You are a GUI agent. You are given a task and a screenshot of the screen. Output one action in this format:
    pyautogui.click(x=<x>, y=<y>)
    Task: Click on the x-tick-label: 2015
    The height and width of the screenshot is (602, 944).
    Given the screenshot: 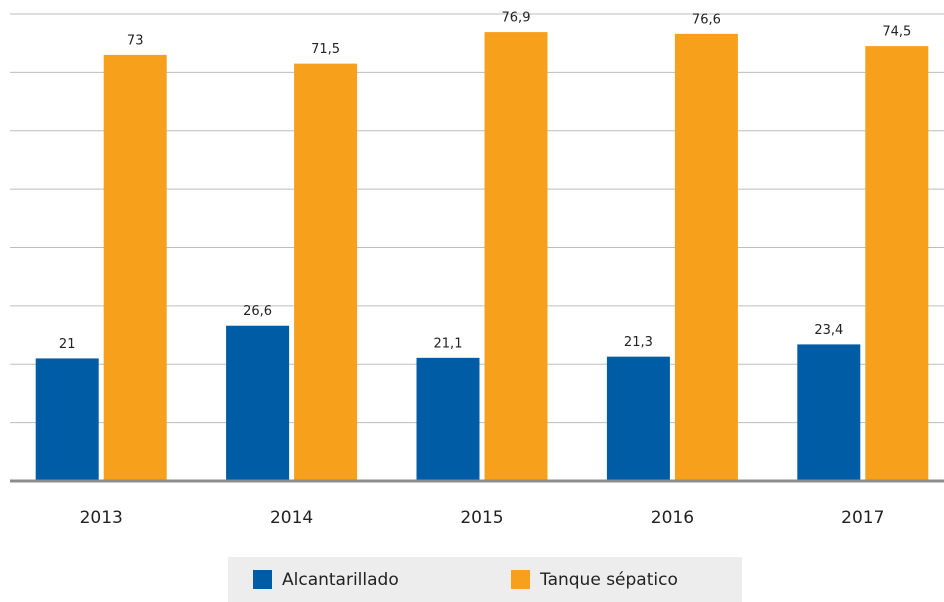 What is the action you would take?
    pyautogui.click(x=481, y=518)
    